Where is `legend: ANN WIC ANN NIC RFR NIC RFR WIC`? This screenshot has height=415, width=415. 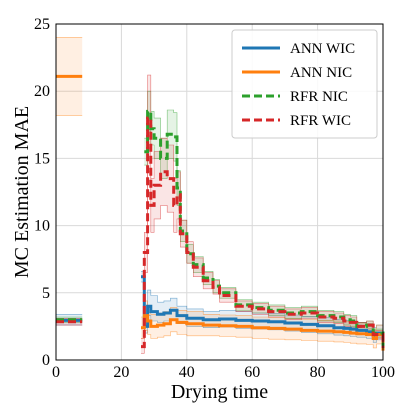
legend: ANN WIC ANN NIC RFR NIC RFR WIC is located at coordinates (304, 84).